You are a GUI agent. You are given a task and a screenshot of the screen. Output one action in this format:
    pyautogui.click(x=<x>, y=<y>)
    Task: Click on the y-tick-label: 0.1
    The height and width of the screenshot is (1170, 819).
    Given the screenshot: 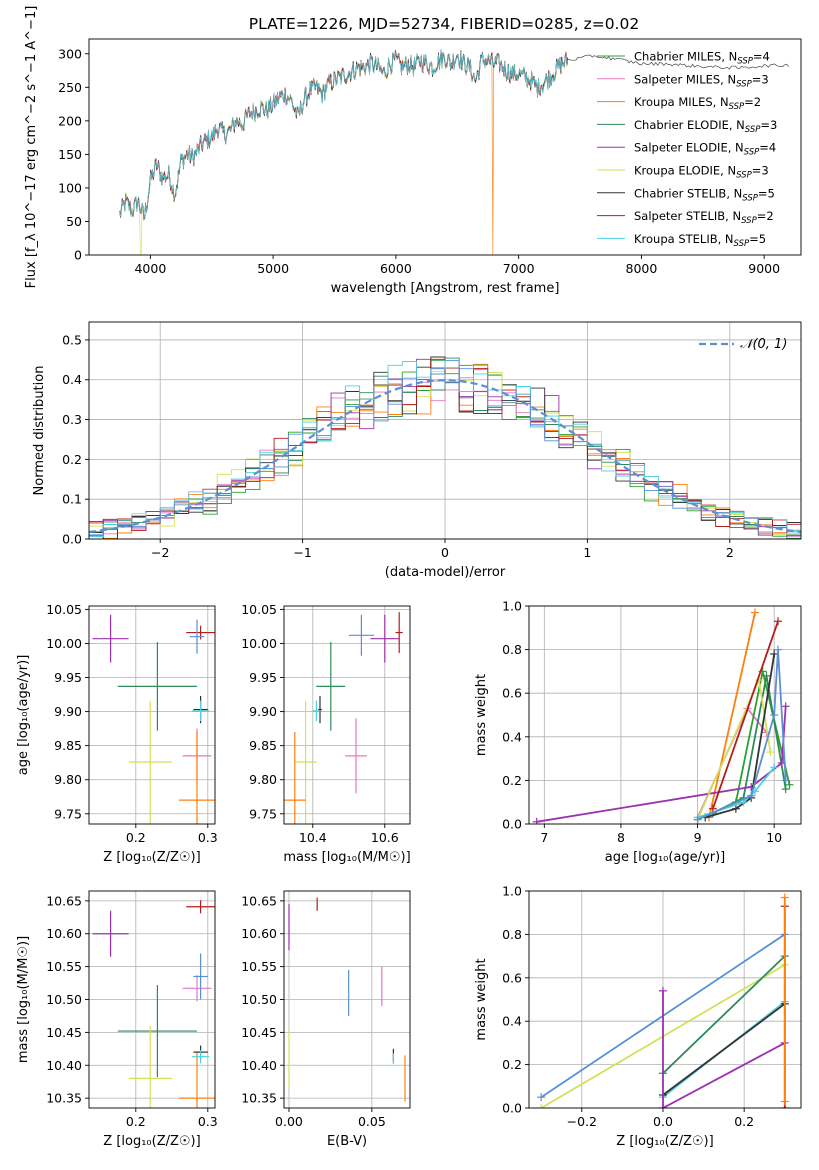 What is the action you would take?
    pyautogui.click(x=72, y=499)
    